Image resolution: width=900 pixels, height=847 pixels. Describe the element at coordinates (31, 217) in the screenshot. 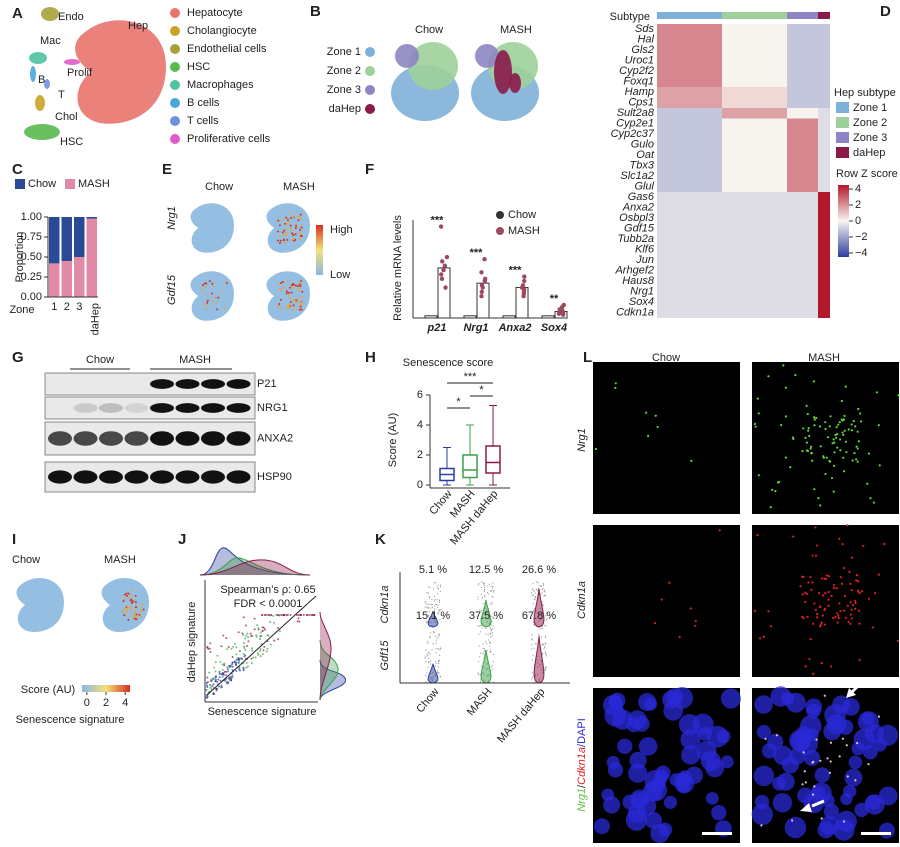

I see `y-tick-label: 1.00` at that location.